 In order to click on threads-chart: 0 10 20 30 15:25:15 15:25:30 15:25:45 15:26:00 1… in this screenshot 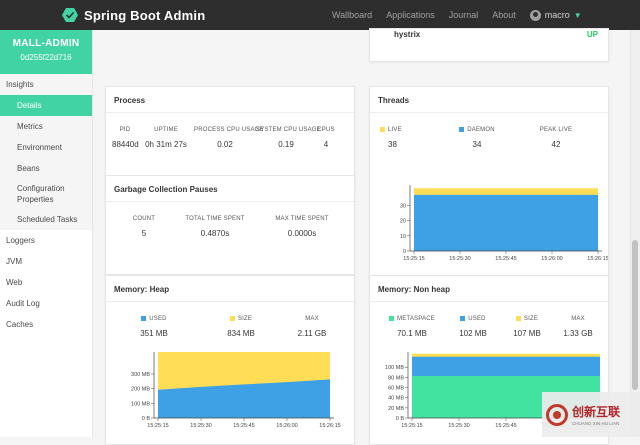, I will do `click(504, 223)`.